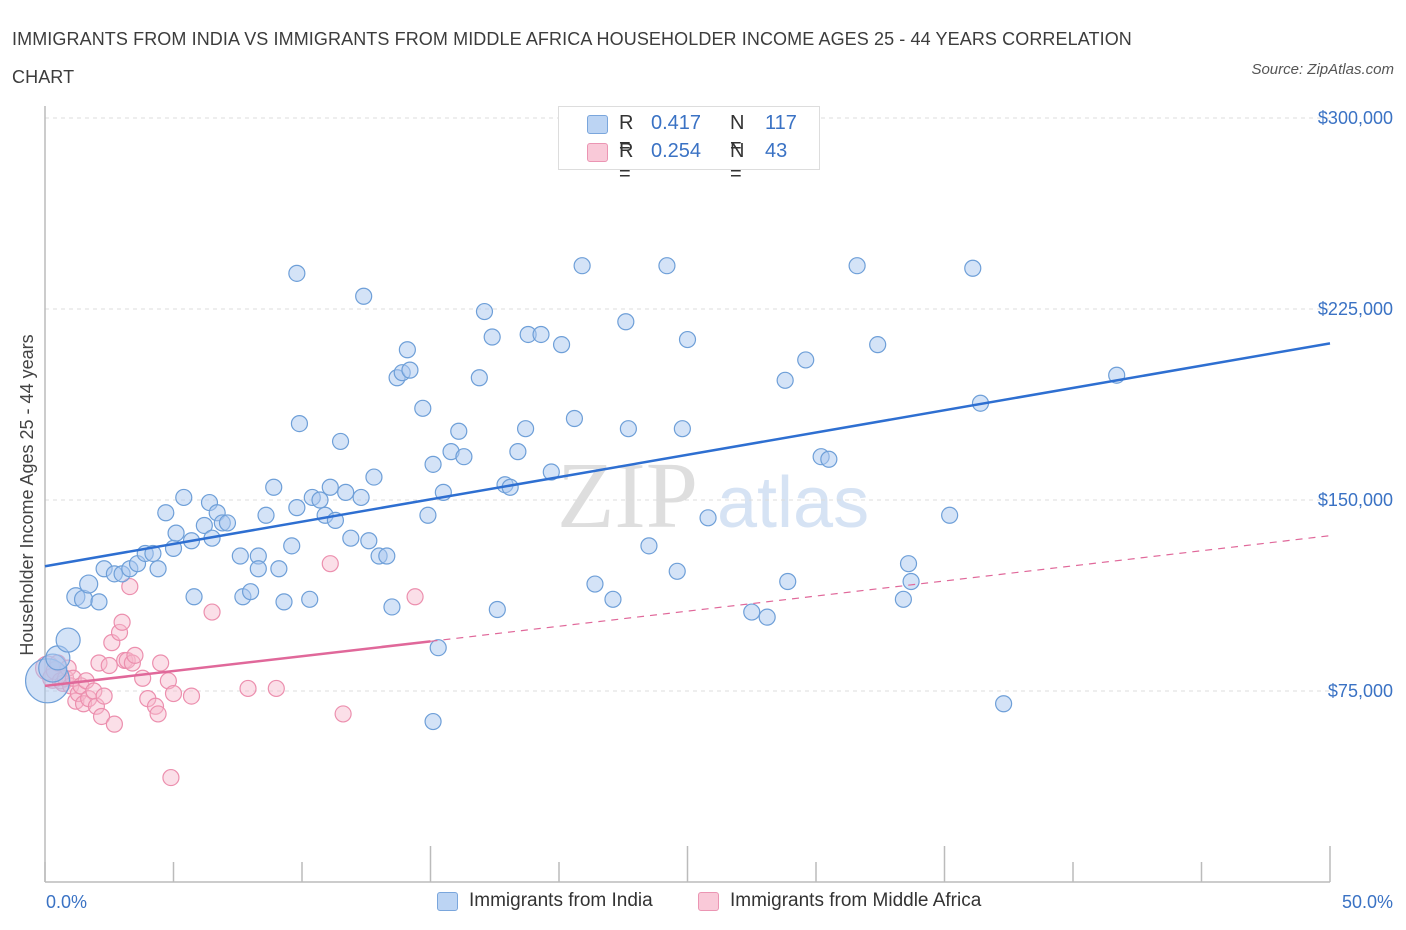  I want to click on india-n-value: 117, so click(781, 123).